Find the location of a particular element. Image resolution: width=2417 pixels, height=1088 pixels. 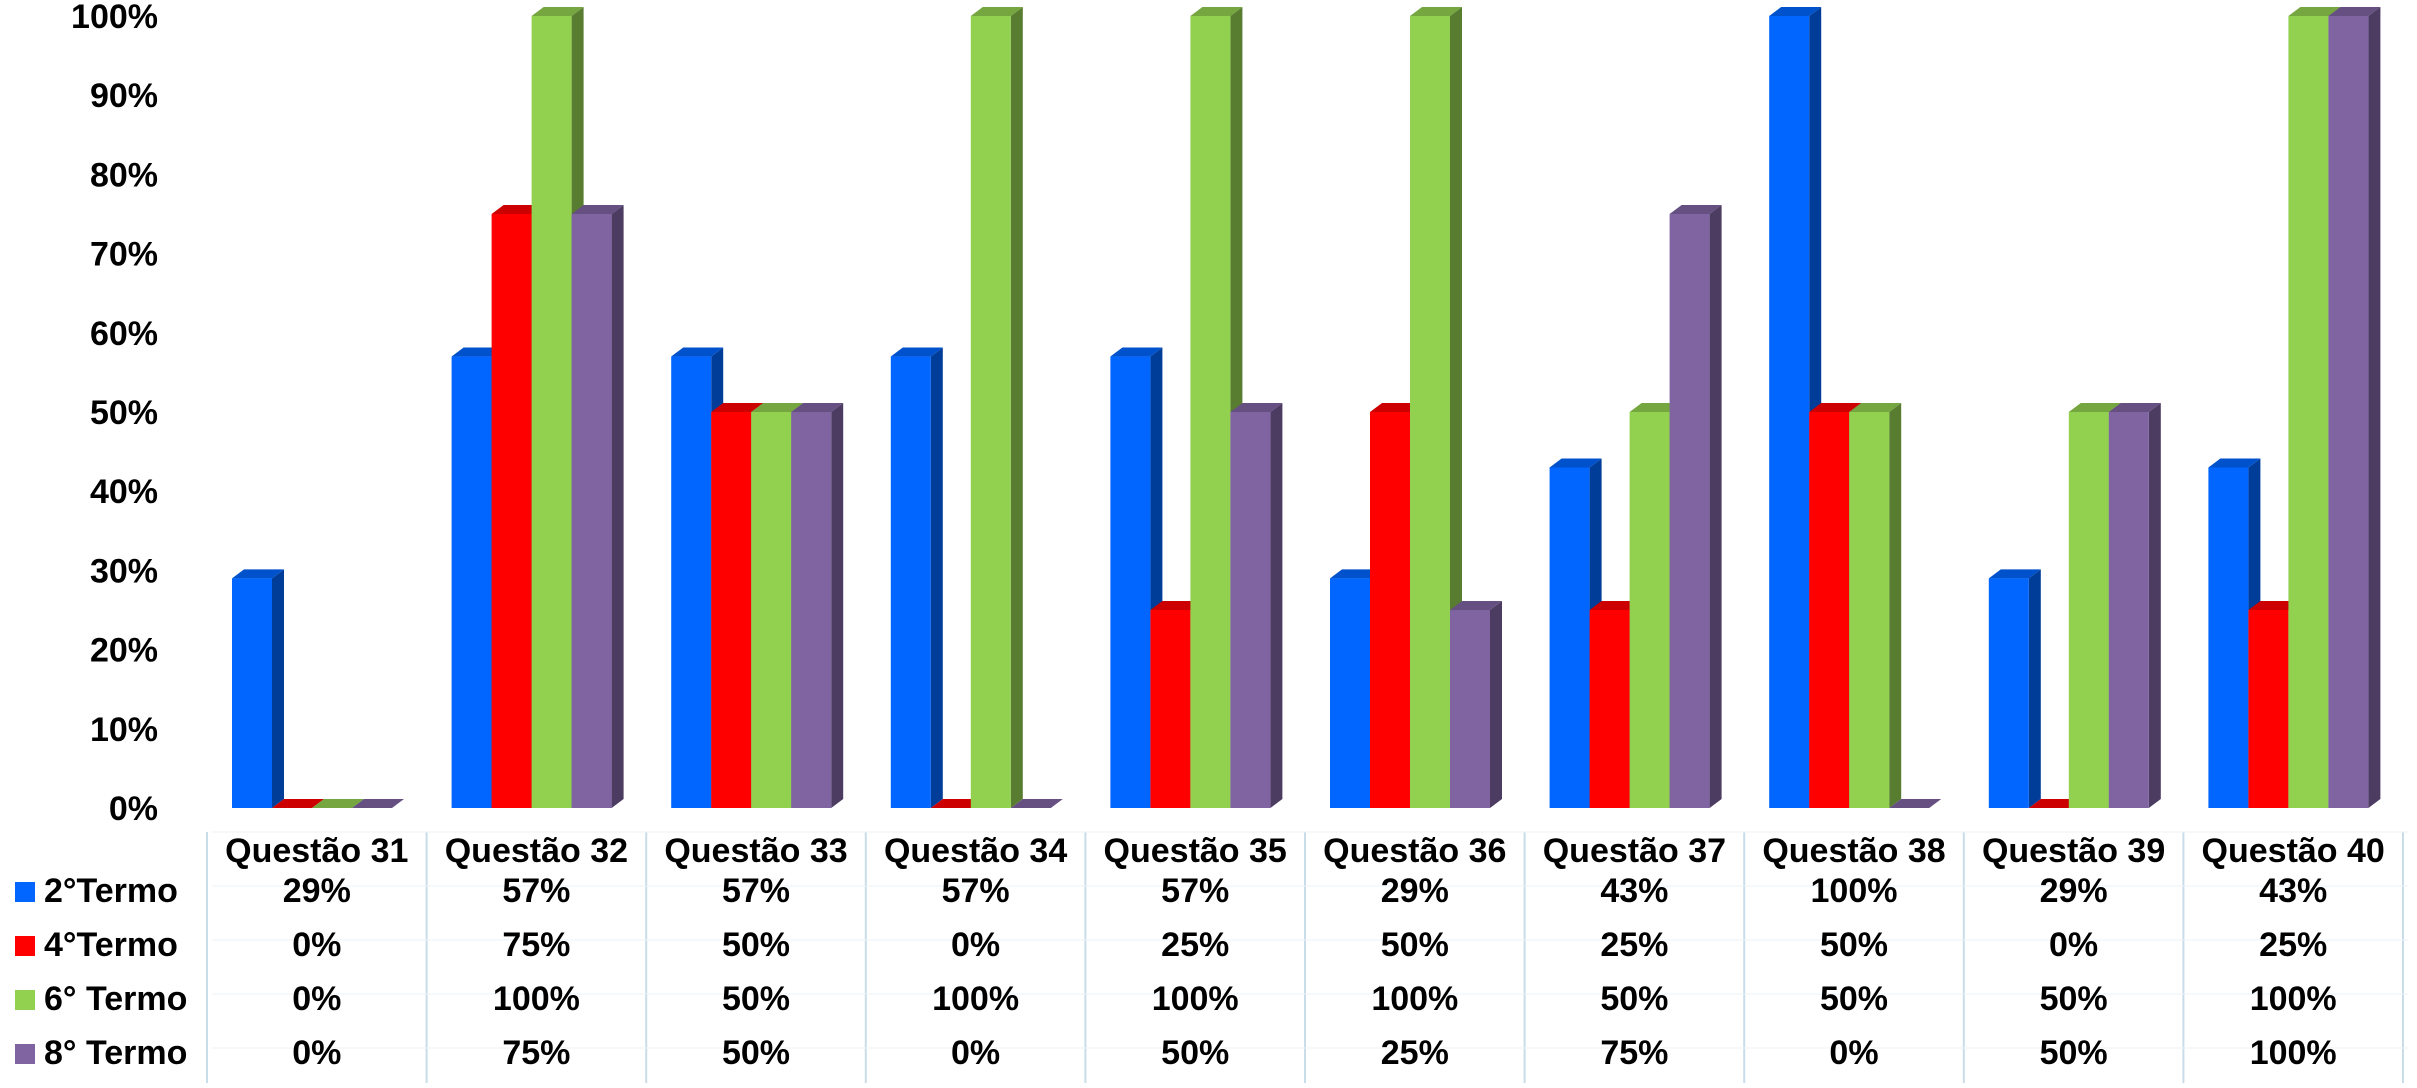

y-tick-label: 60% is located at coordinates (124, 334).